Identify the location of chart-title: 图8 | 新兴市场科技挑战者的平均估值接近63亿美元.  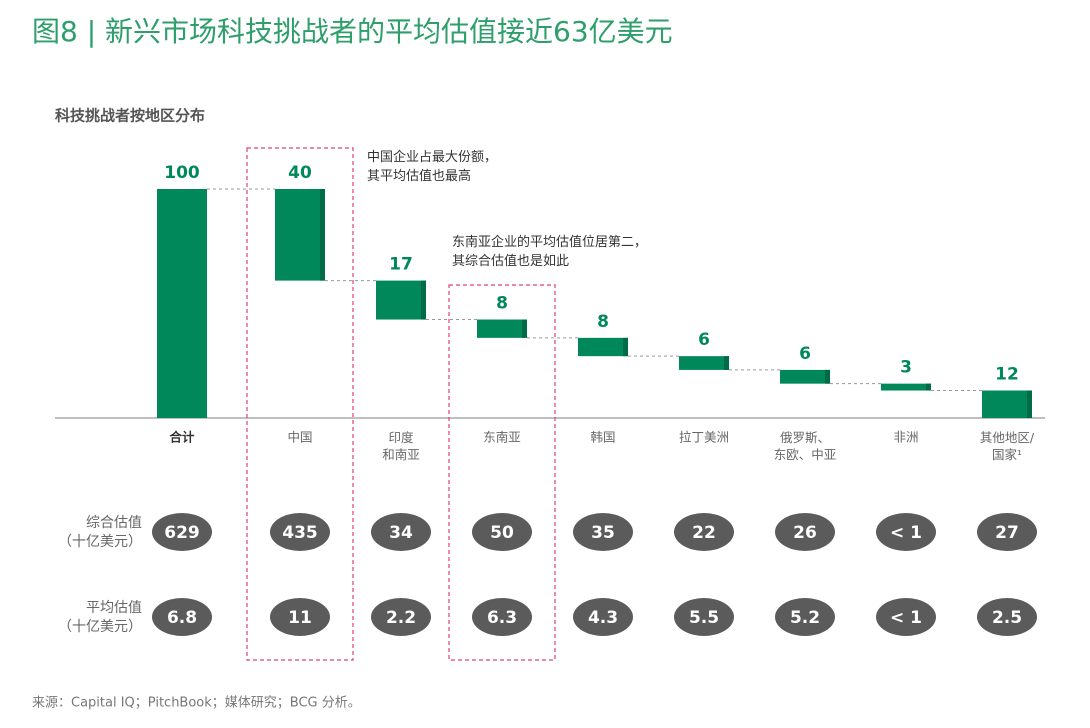
(352, 31).